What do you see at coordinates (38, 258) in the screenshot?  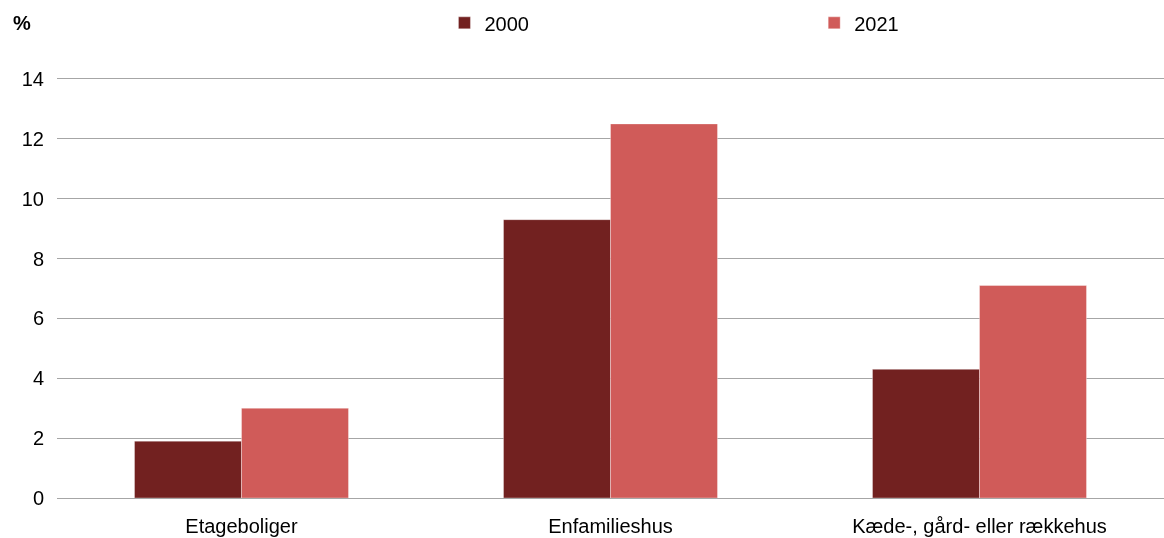 I see `y-tick-label: 8` at bounding box center [38, 258].